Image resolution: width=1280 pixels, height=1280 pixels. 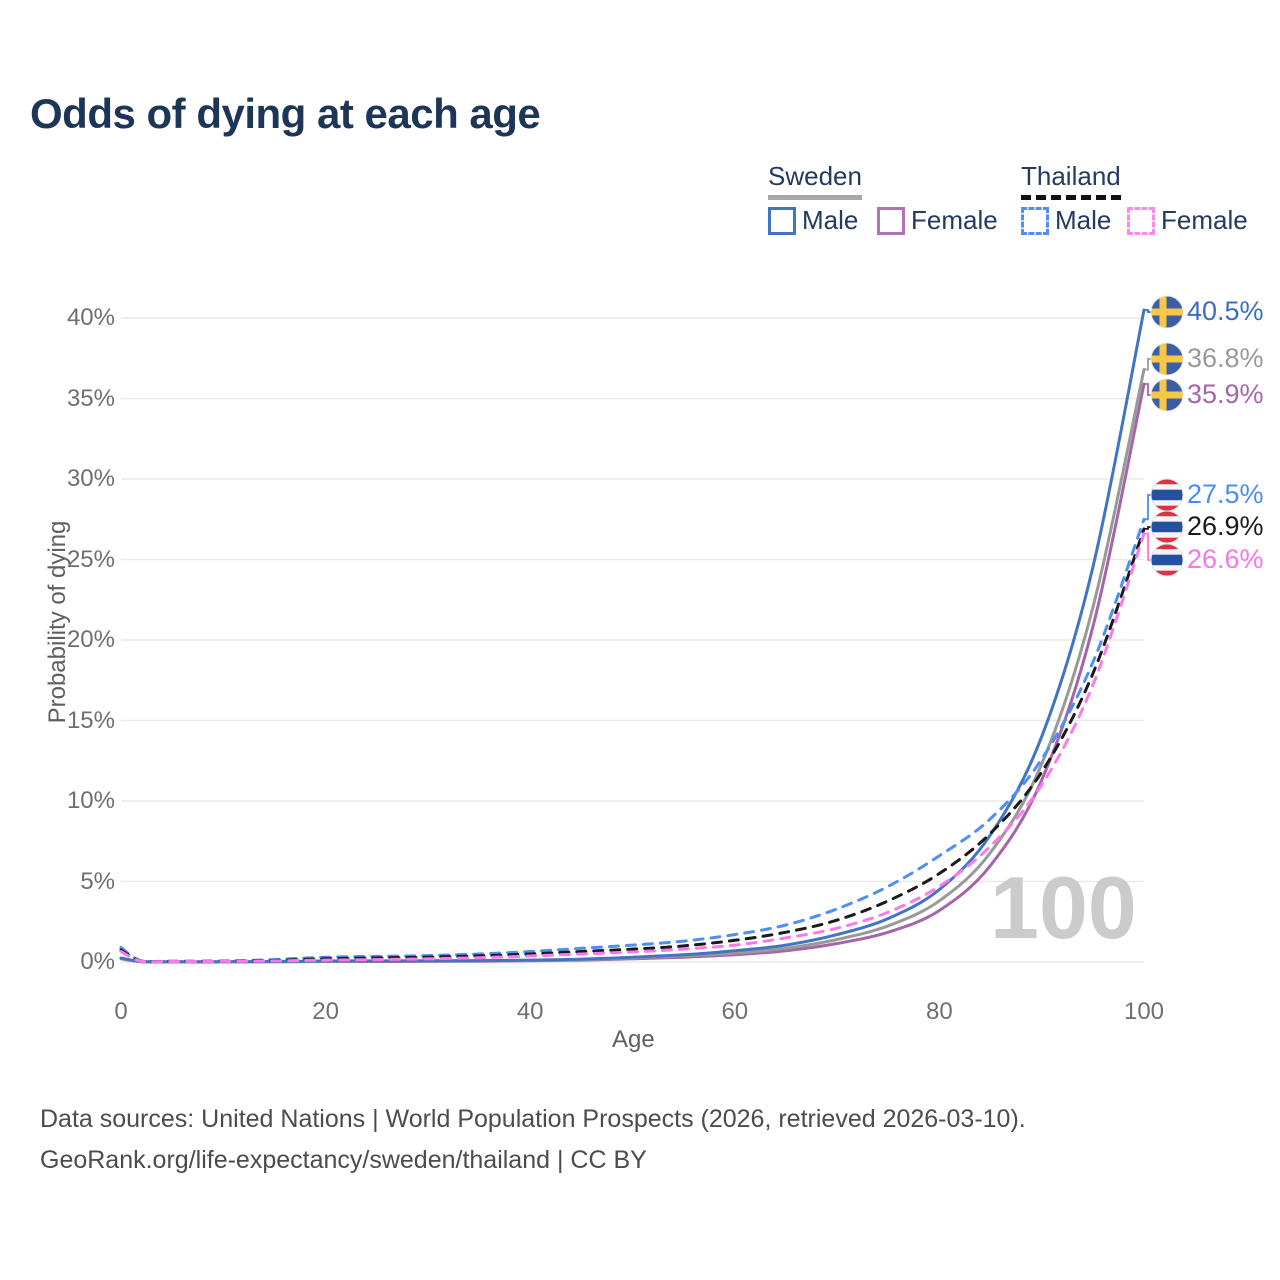 I want to click on y-tick-label: 5%, so click(x=97, y=881).